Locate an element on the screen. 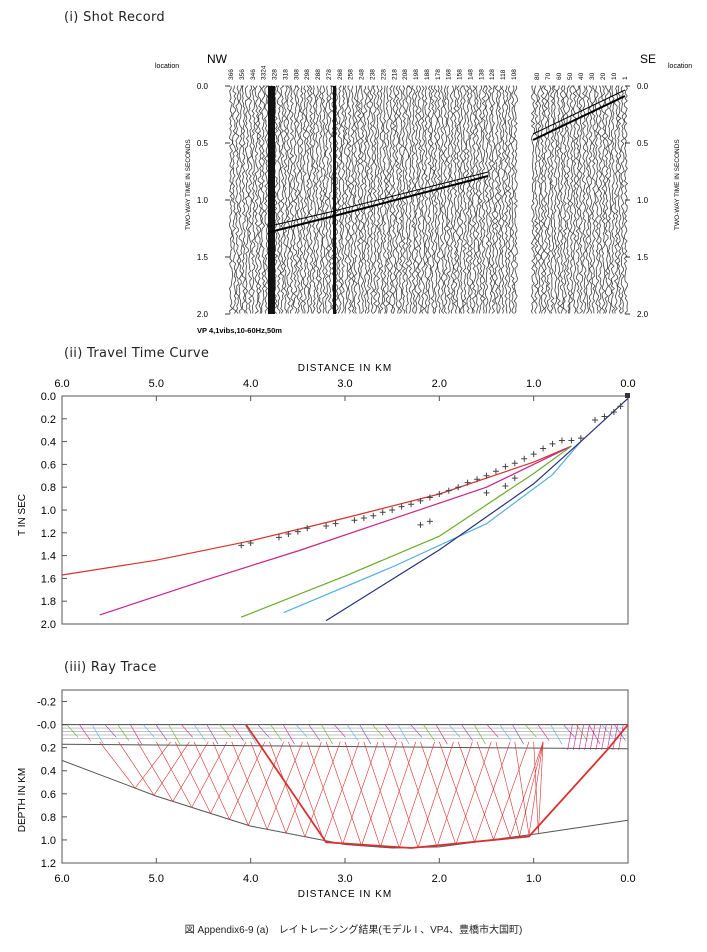 The image size is (707, 952). chart-ytick: 1.0 is located at coordinates (48, 511).